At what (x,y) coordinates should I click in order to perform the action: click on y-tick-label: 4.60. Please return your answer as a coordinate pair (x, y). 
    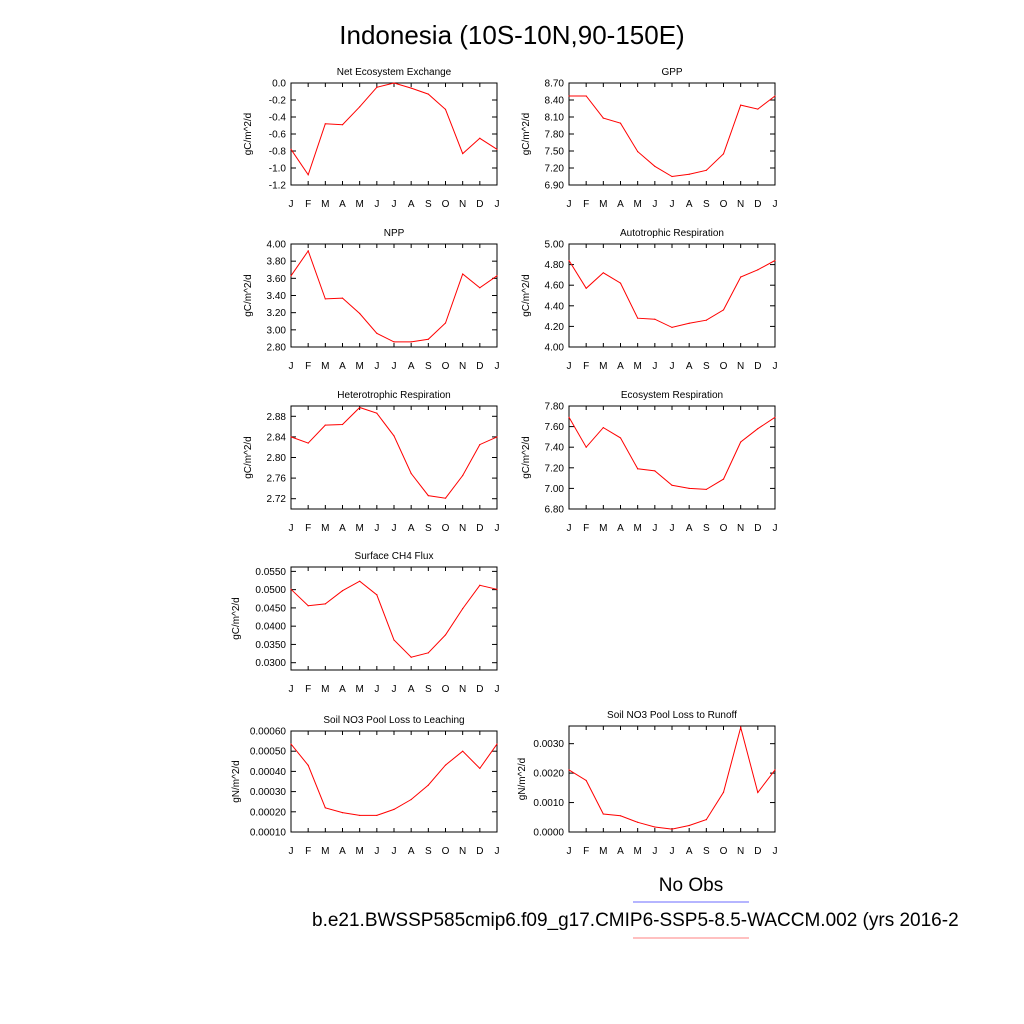
    Looking at the image, I should click on (555, 286).